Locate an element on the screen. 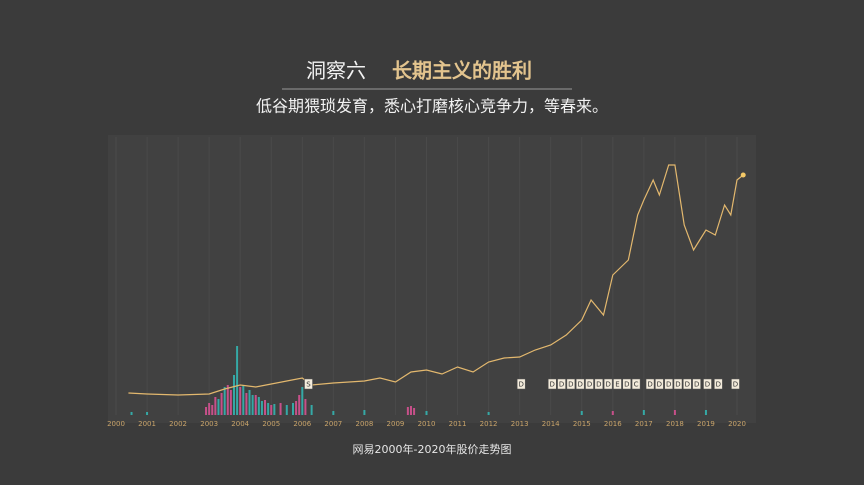 The width and height of the screenshot is (864, 485). x-tick-label: 2014 is located at coordinates (551, 424).